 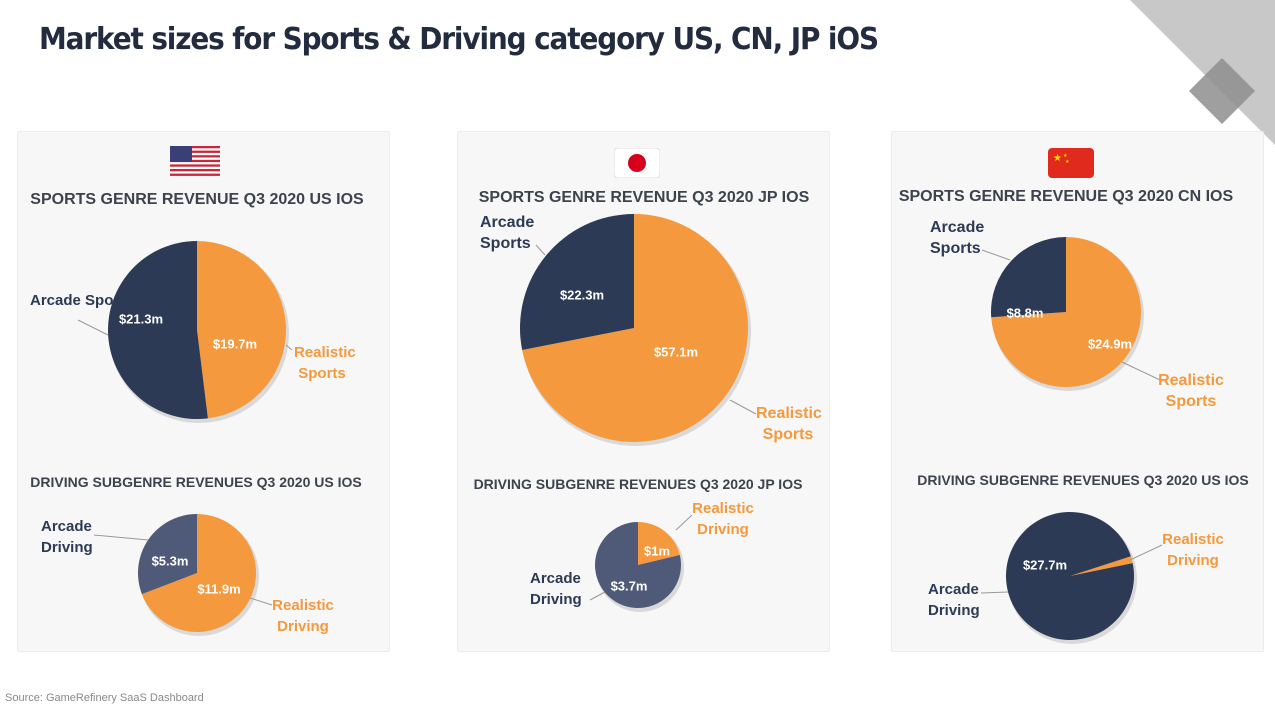 What do you see at coordinates (219, 589) in the screenshot?
I see `data-label: $11.9m` at bounding box center [219, 589].